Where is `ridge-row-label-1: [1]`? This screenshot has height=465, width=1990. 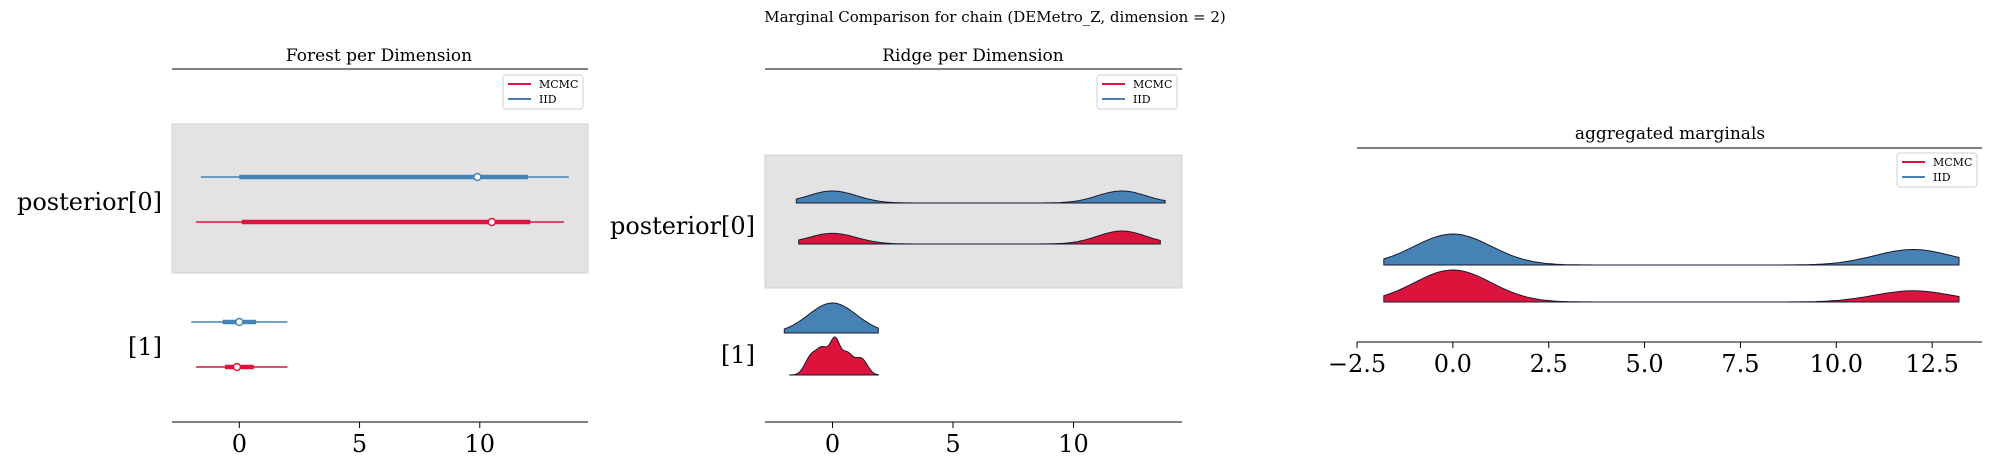
ridge-row-label-1: [1] is located at coordinates (738, 355).